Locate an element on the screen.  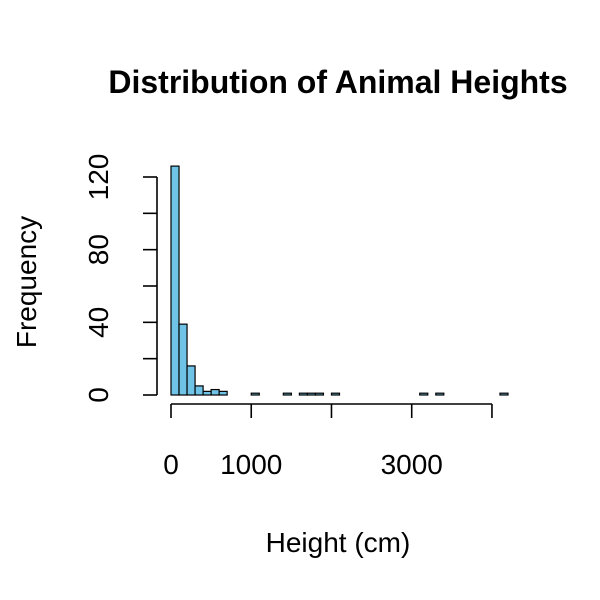
x-tick-label: 0 is located at coordinates (171, 464).